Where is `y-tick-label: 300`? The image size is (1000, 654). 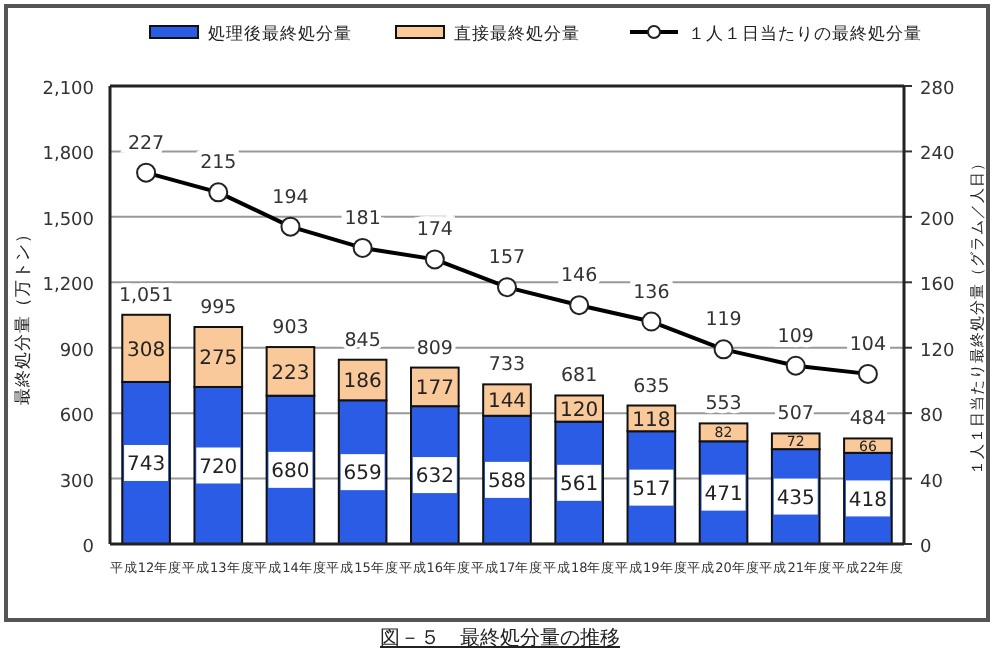 y-tick-label: 300 is located at coordinates (77, 482).